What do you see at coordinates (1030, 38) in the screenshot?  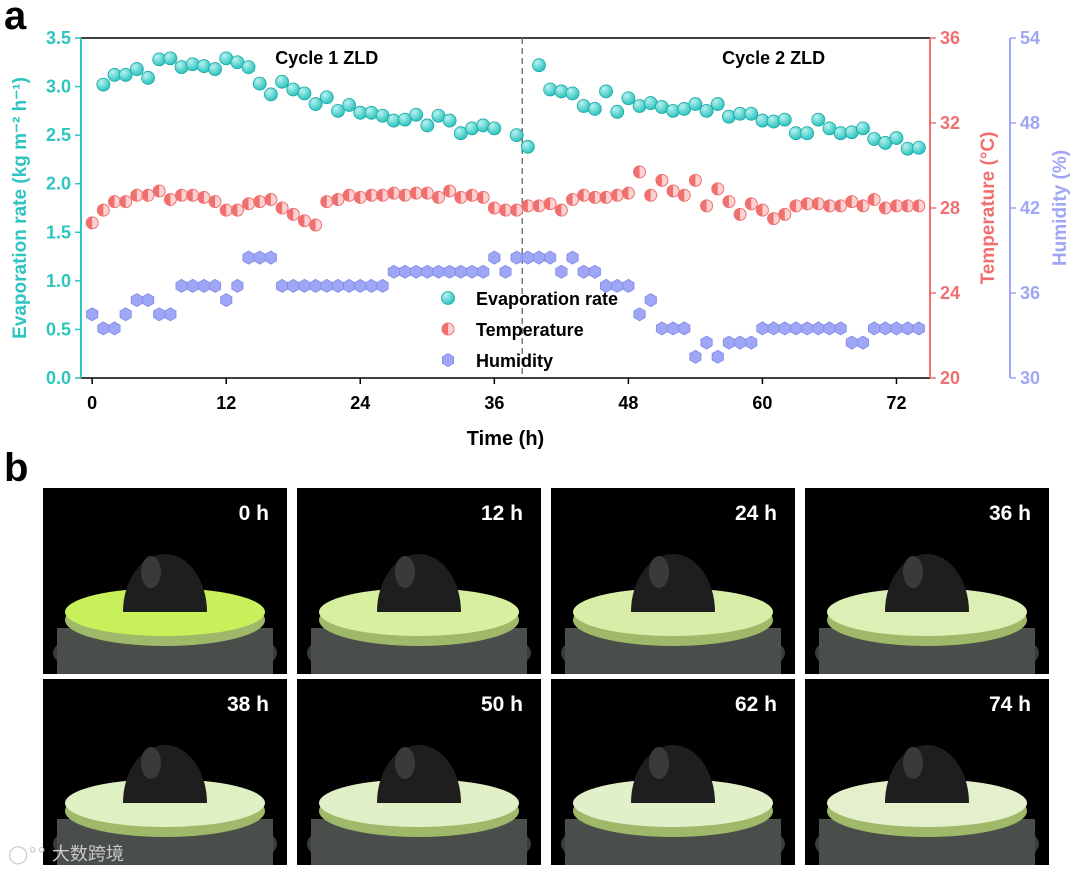 I see `y-right2-tick-label: 54` at bounding box center [1030, 38].